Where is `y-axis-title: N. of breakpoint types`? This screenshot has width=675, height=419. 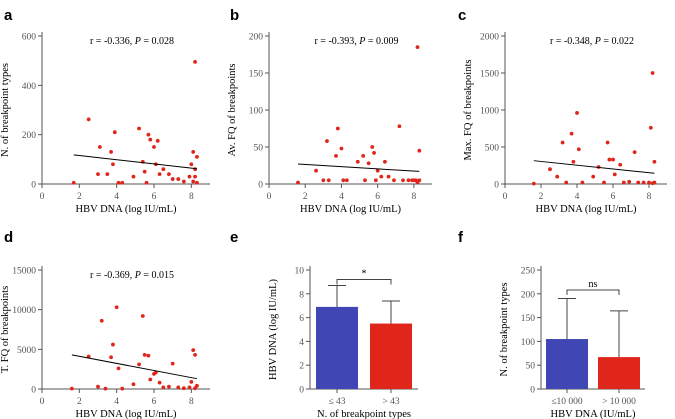 y-axis-title: N. of breakpoint types is located at coordinates (5, 110).